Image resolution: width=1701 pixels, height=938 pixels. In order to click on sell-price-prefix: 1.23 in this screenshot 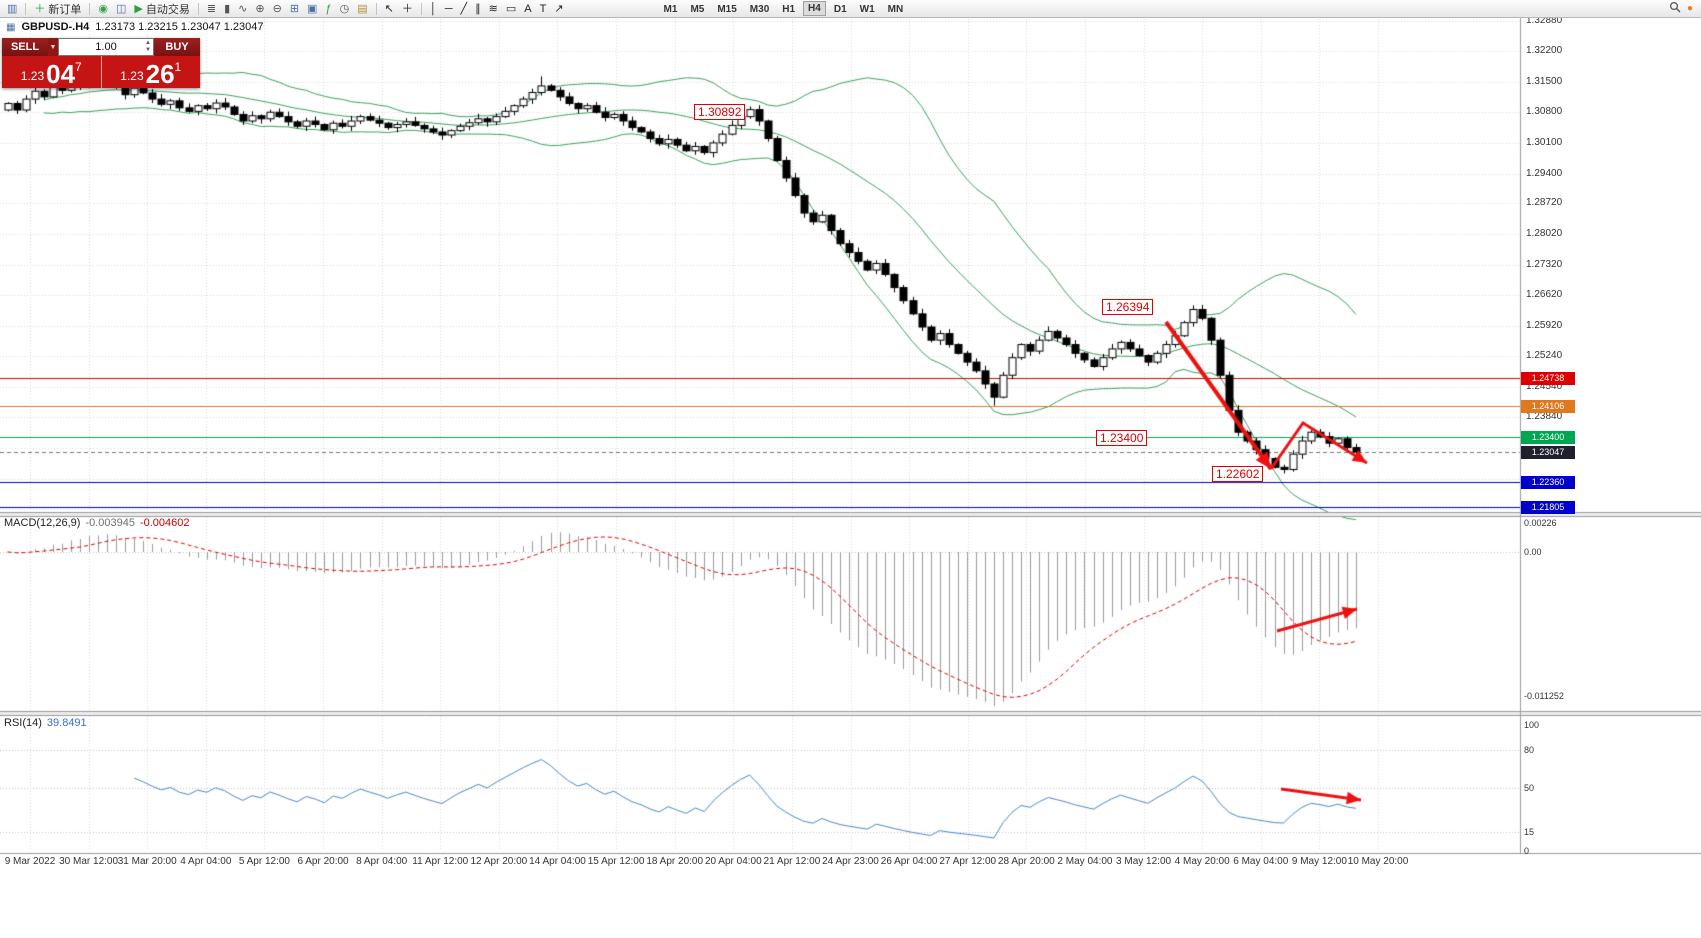, I will do `click(32, 76)`.